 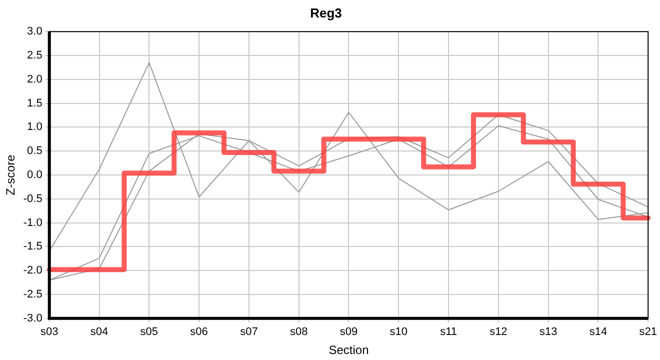 I want to click on x-tick-label: s14, so click(x=598, y=332).